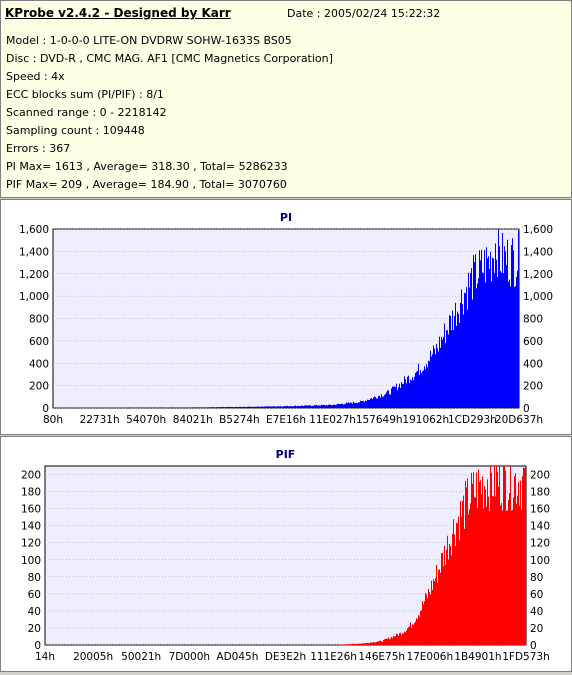  Describe the element at coordinates (39, 342) in the screenshot. I see `pi-ytick-left: 600` at that location.